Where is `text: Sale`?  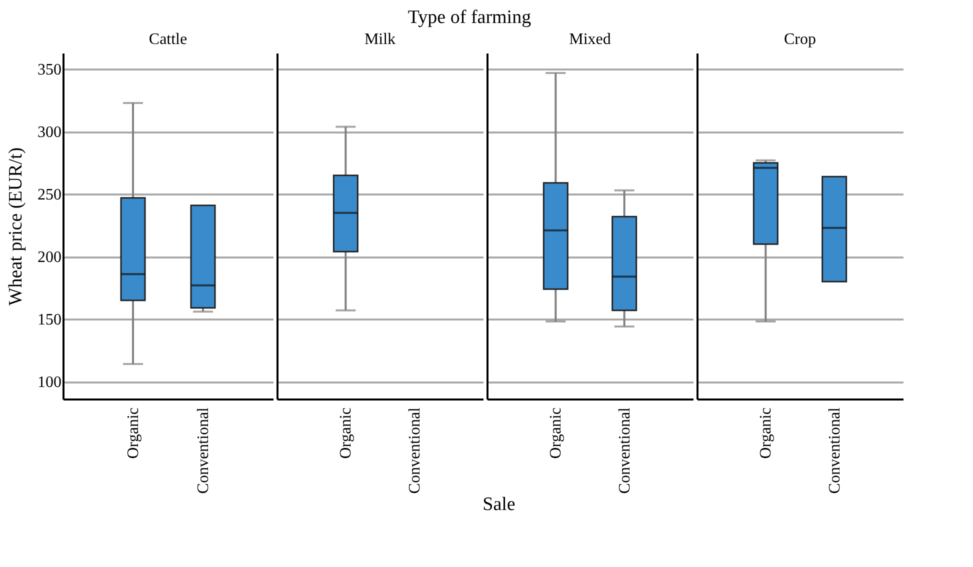 text: Sale is located at coordinates (499, 504).